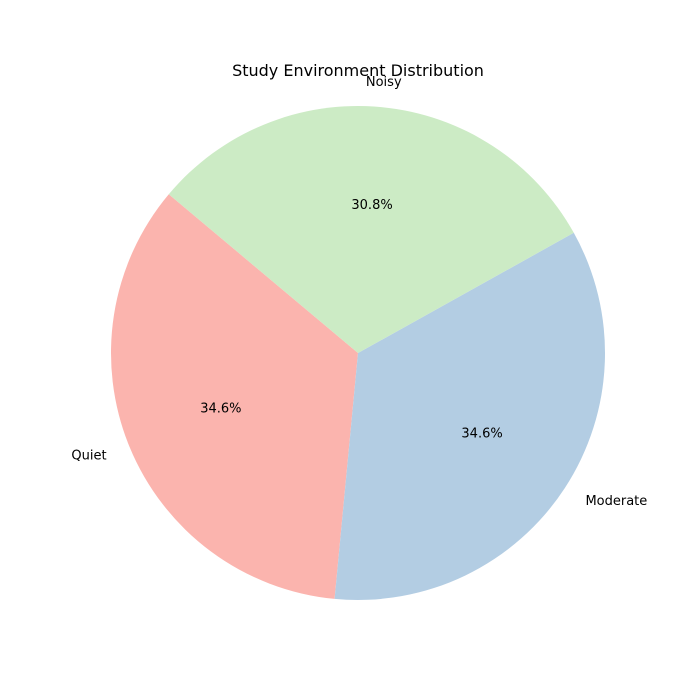  I want to click on percent-label-moderate: 34.6%, so click(481, 434).